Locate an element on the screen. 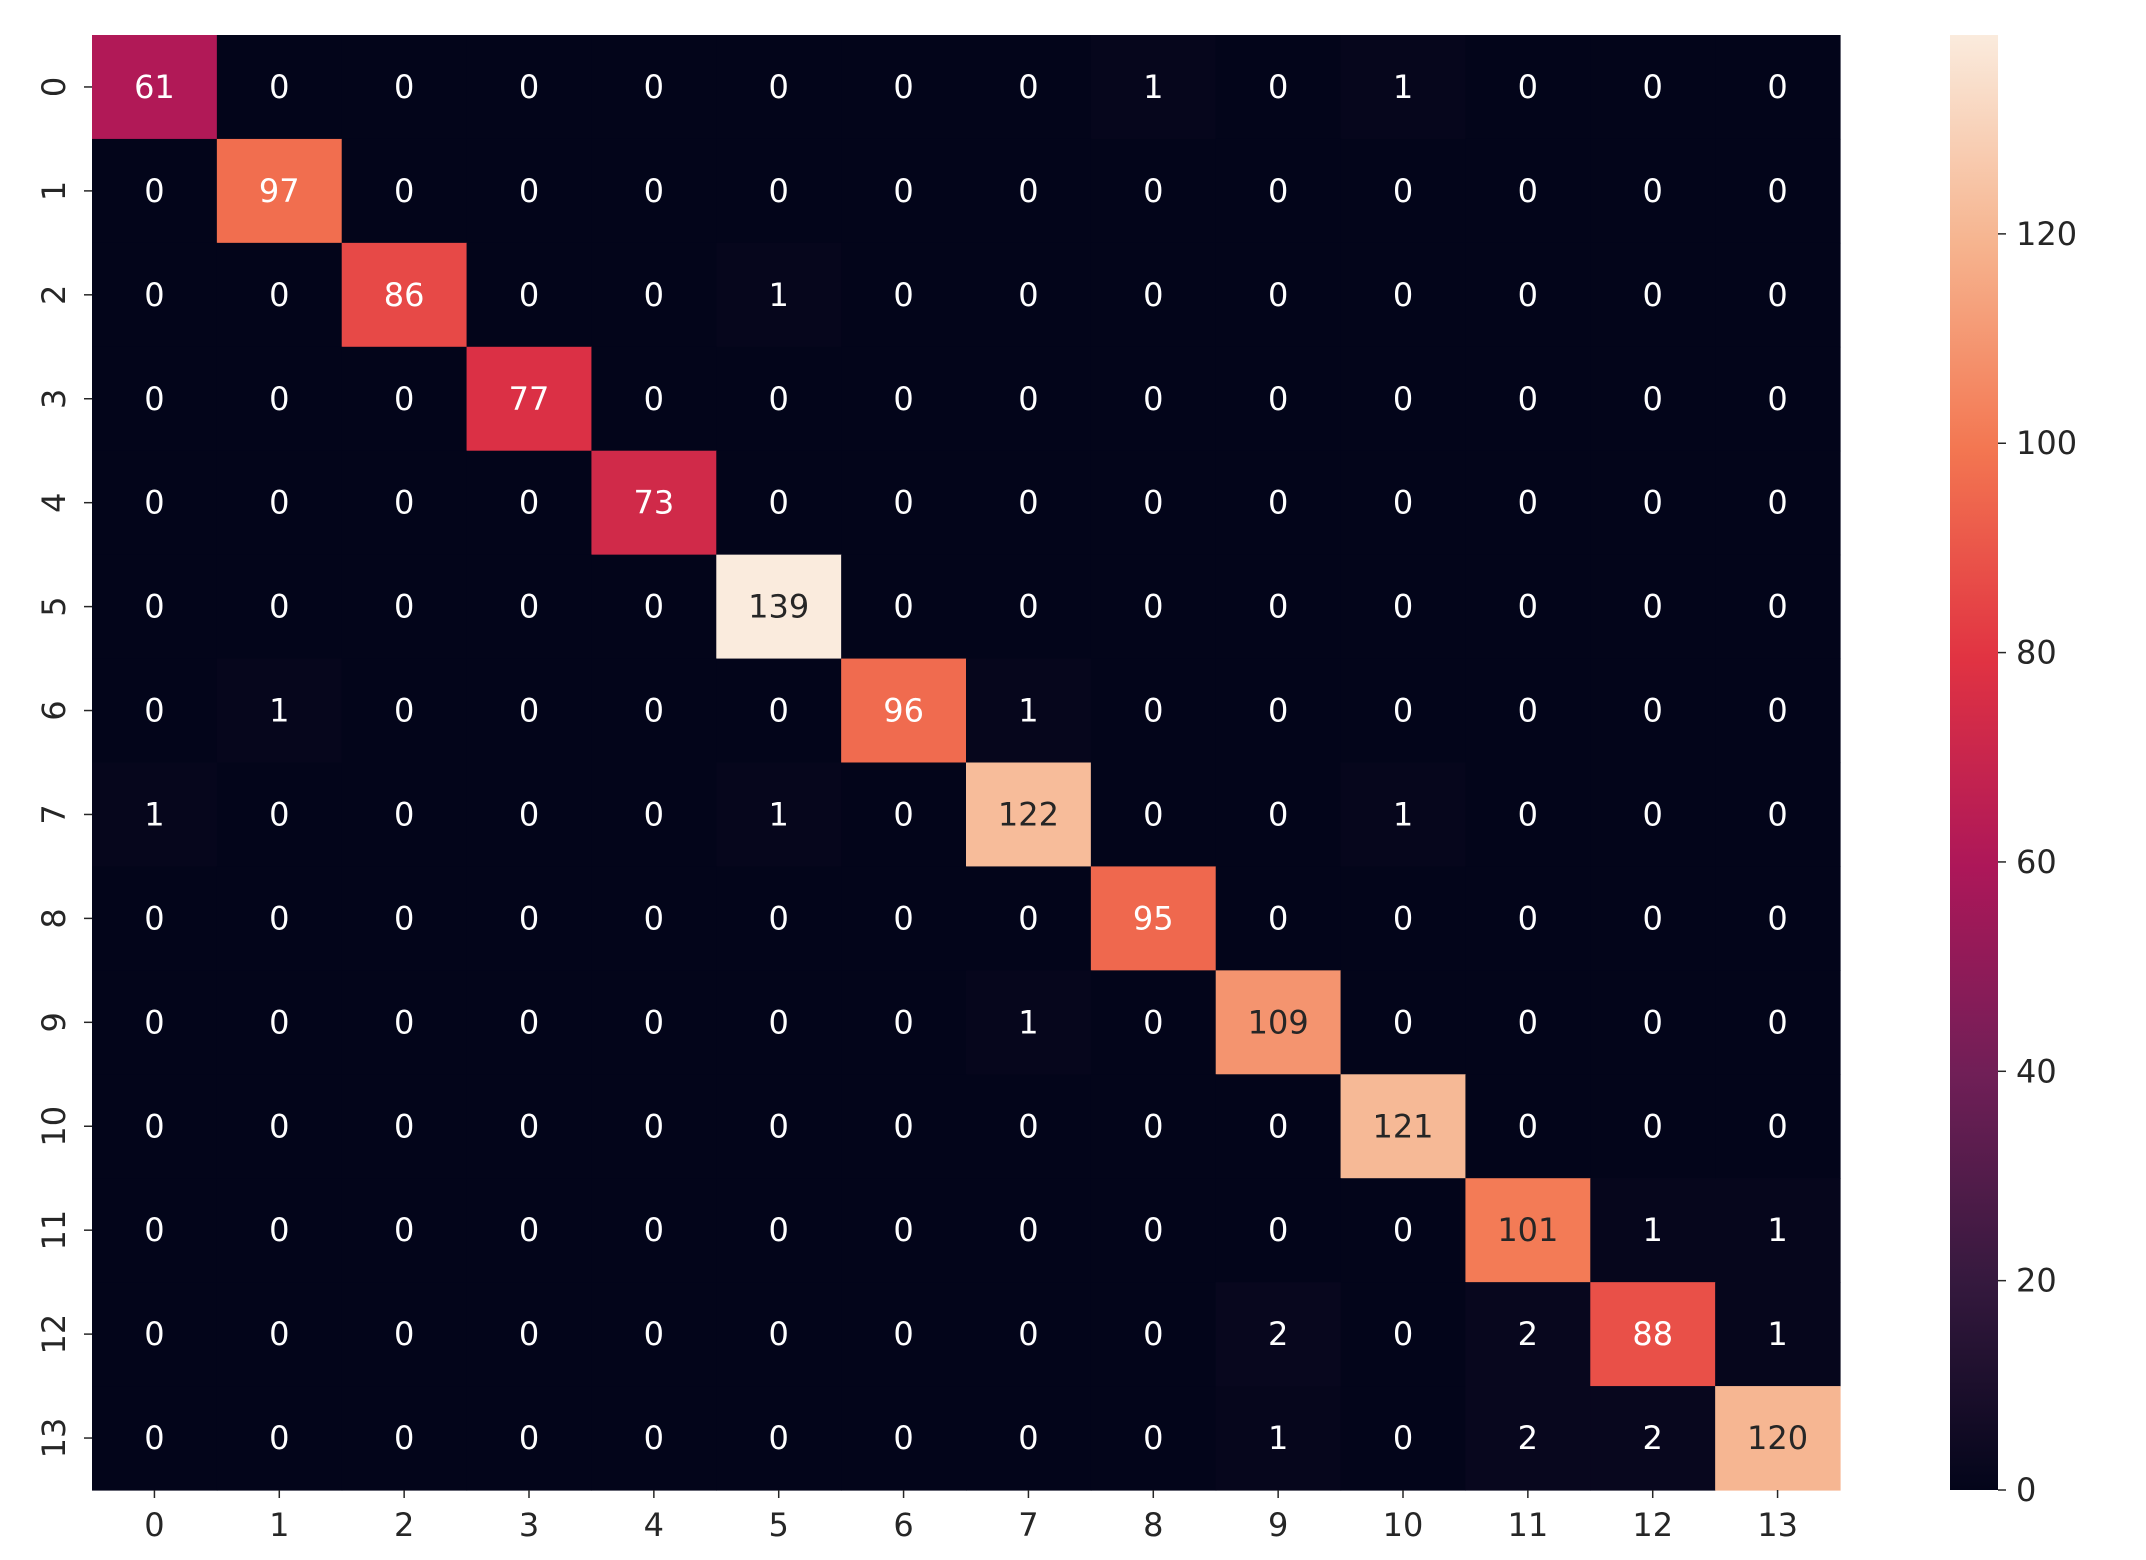  heatmap-cell-r4-c4 is located at coordinates (654, 503).